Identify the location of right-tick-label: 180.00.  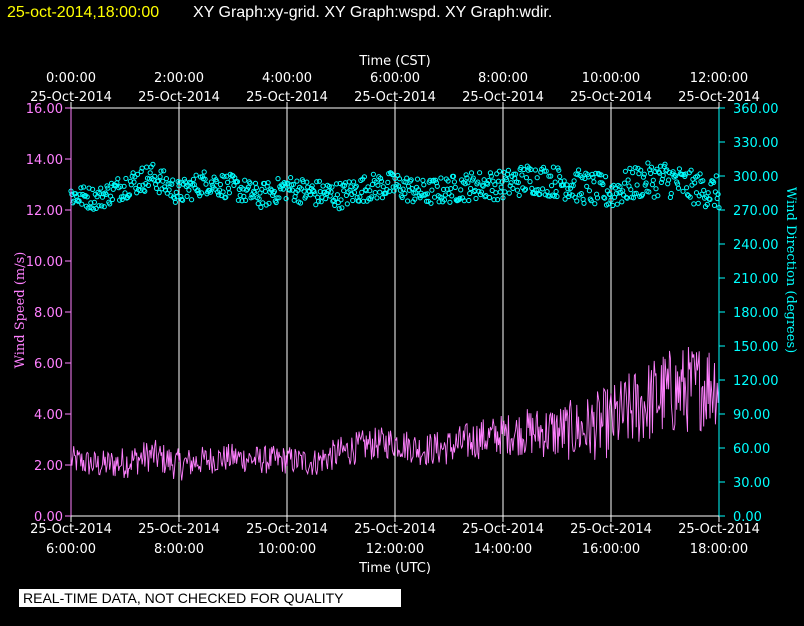
(756, 313).